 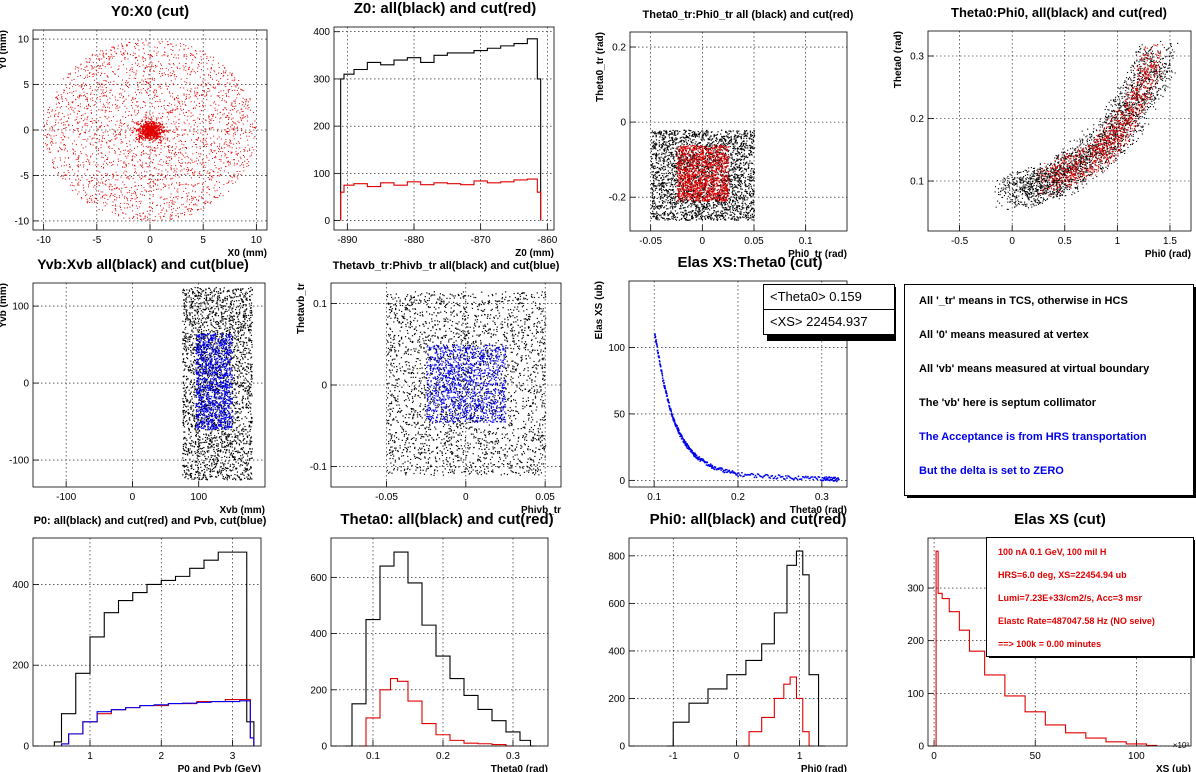 I want to click on chart-title: Y0:X0 (cut), so click(x=150, y=11).